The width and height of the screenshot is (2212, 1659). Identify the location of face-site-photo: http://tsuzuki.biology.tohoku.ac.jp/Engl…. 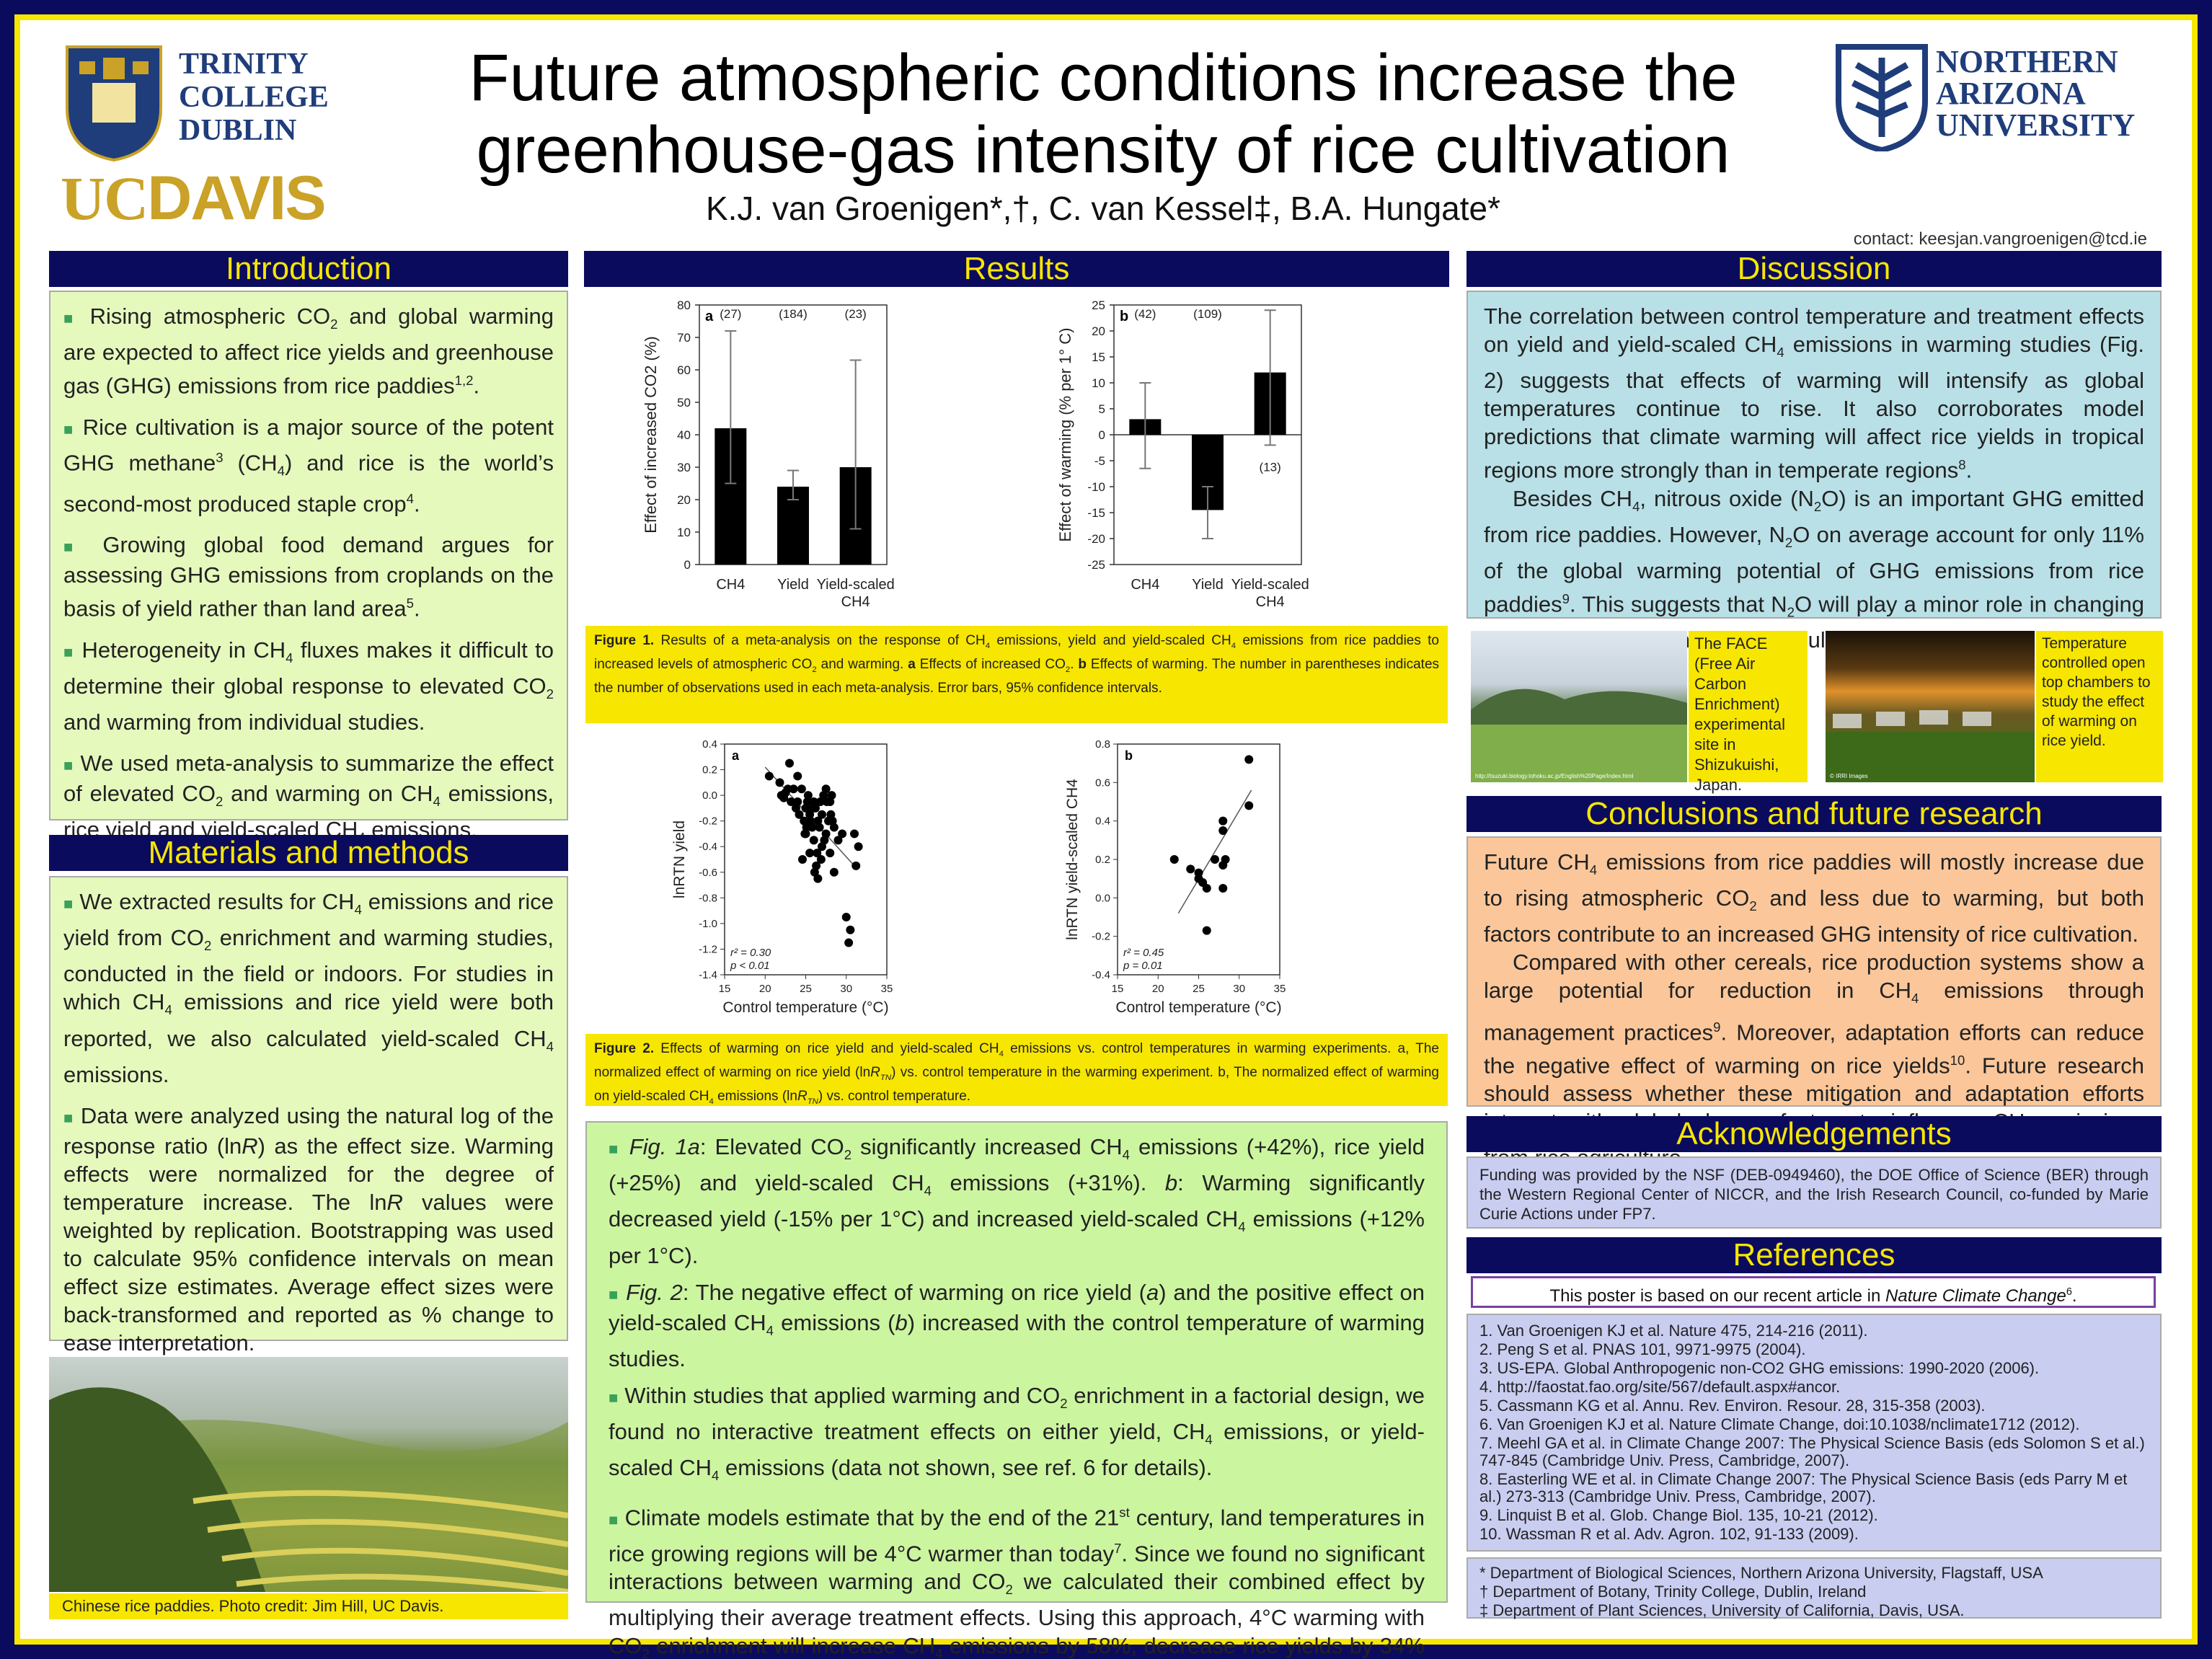
(1579, 706).